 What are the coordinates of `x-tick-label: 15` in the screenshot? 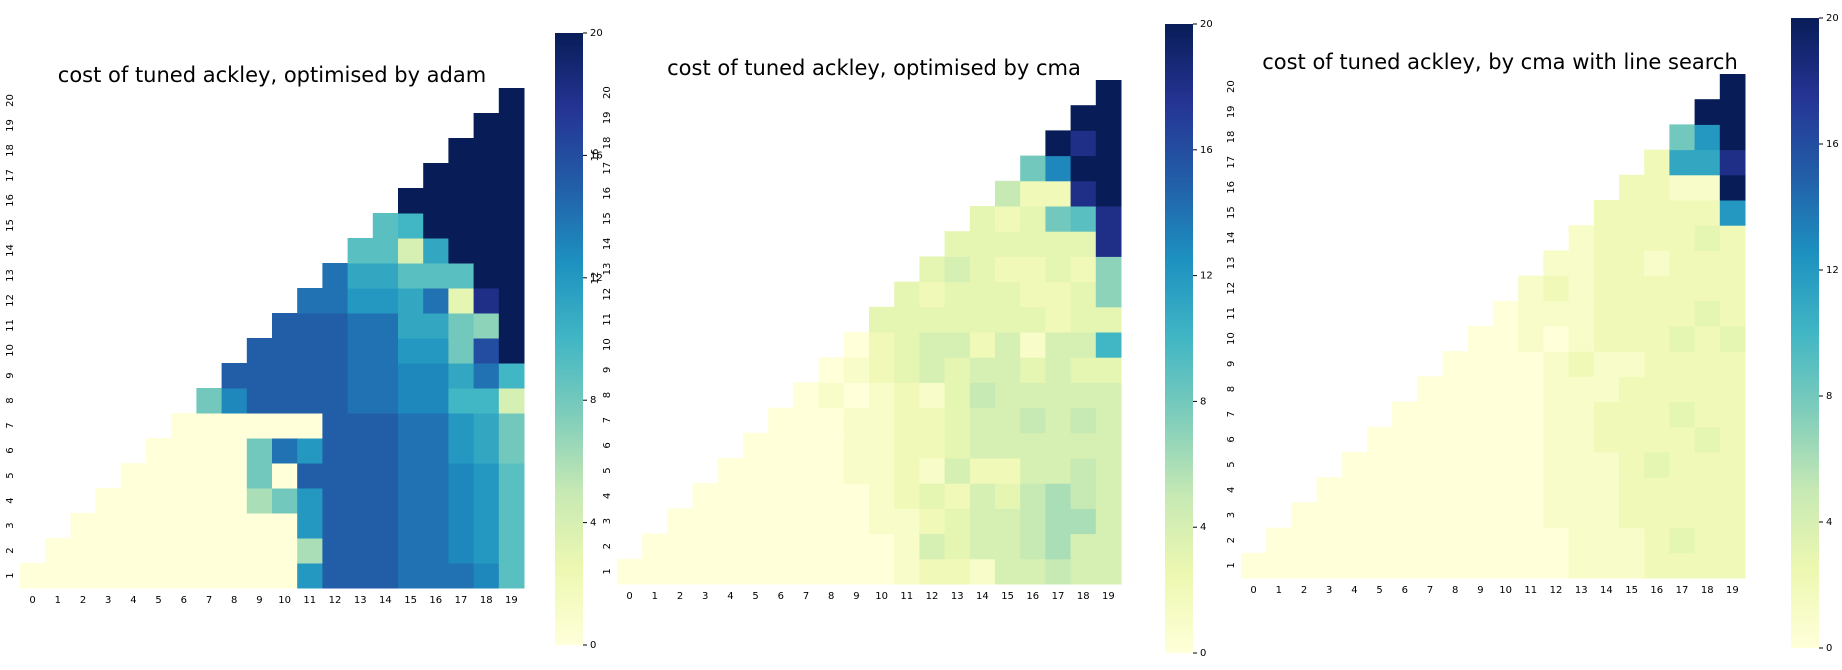 It's located at (1007, 596).